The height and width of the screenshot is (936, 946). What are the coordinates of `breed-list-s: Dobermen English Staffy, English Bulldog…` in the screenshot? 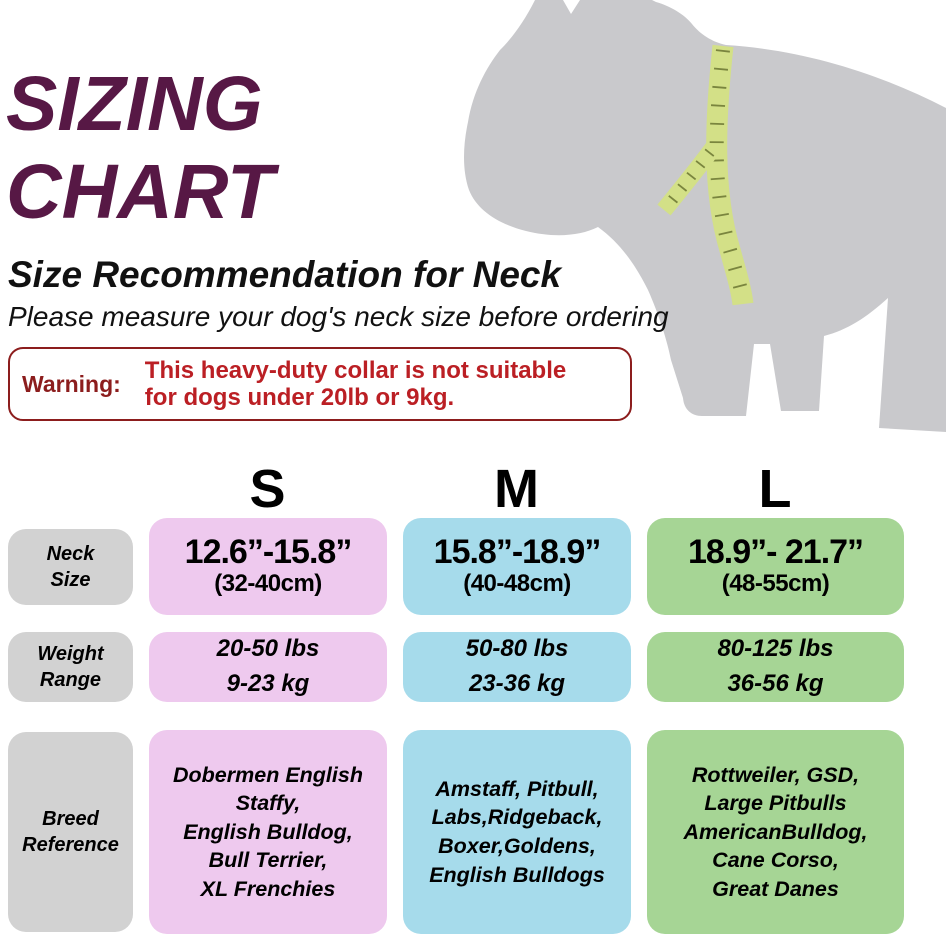 It's located at (268, 831).